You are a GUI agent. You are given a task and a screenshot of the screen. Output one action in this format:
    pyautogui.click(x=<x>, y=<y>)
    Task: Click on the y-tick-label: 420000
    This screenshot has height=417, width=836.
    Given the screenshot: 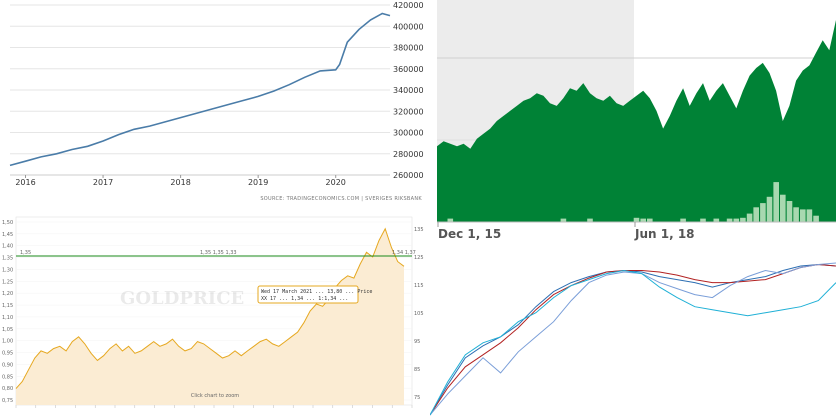 What is the action you would take?
    pyautogui.click(x=408, y=5)
    